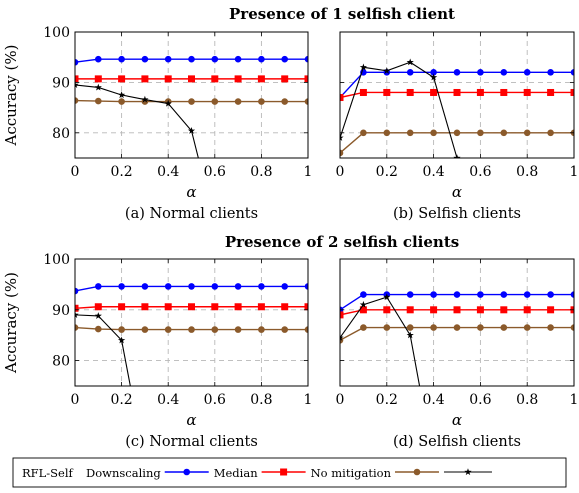  I want to click on x-axis-label: α, so click(457, 192).